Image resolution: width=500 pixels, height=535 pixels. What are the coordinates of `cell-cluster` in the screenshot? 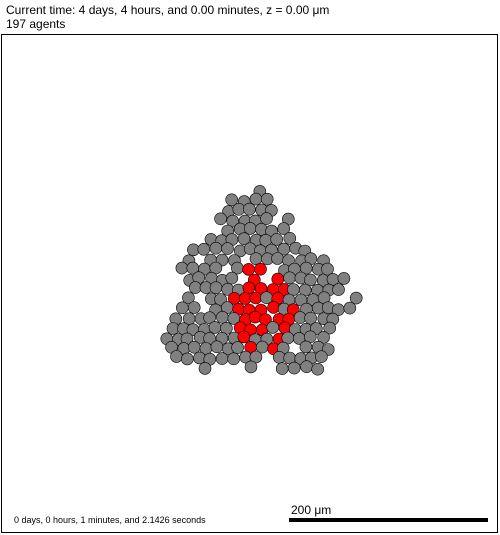 It's located at (261, 280).